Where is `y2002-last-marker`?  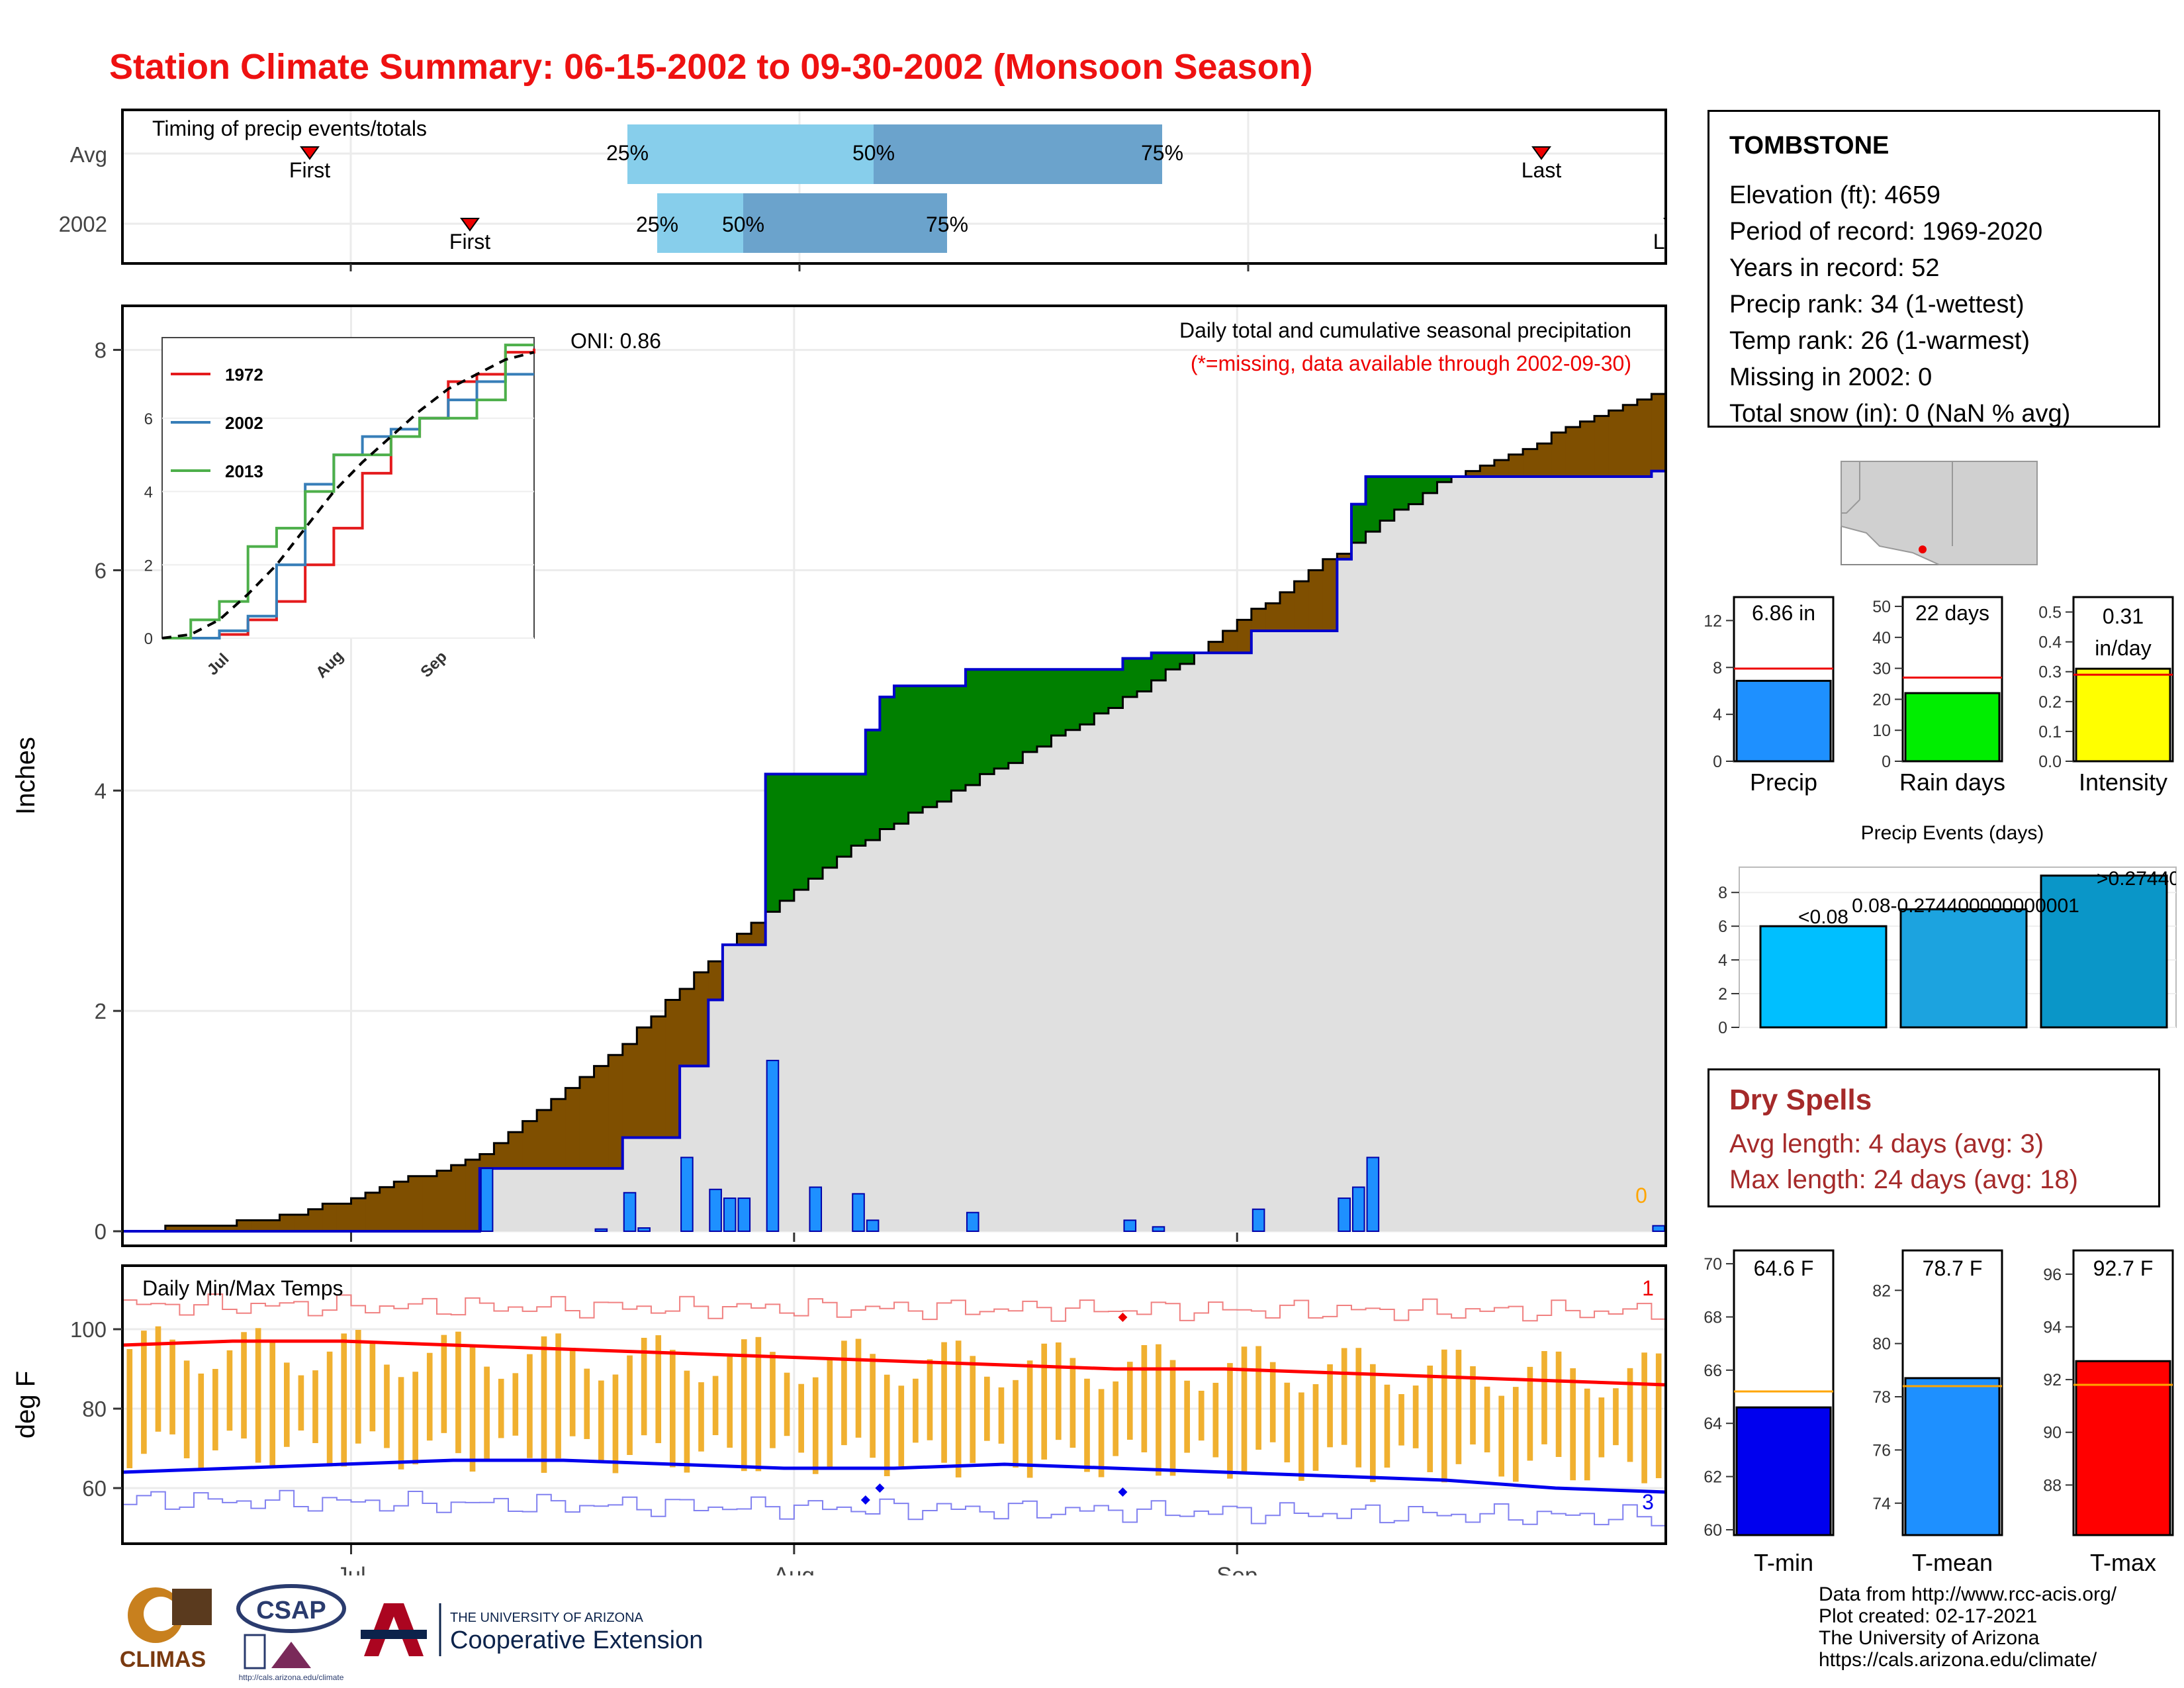 y2002-last-marker is located at coordinates (1664, 220).